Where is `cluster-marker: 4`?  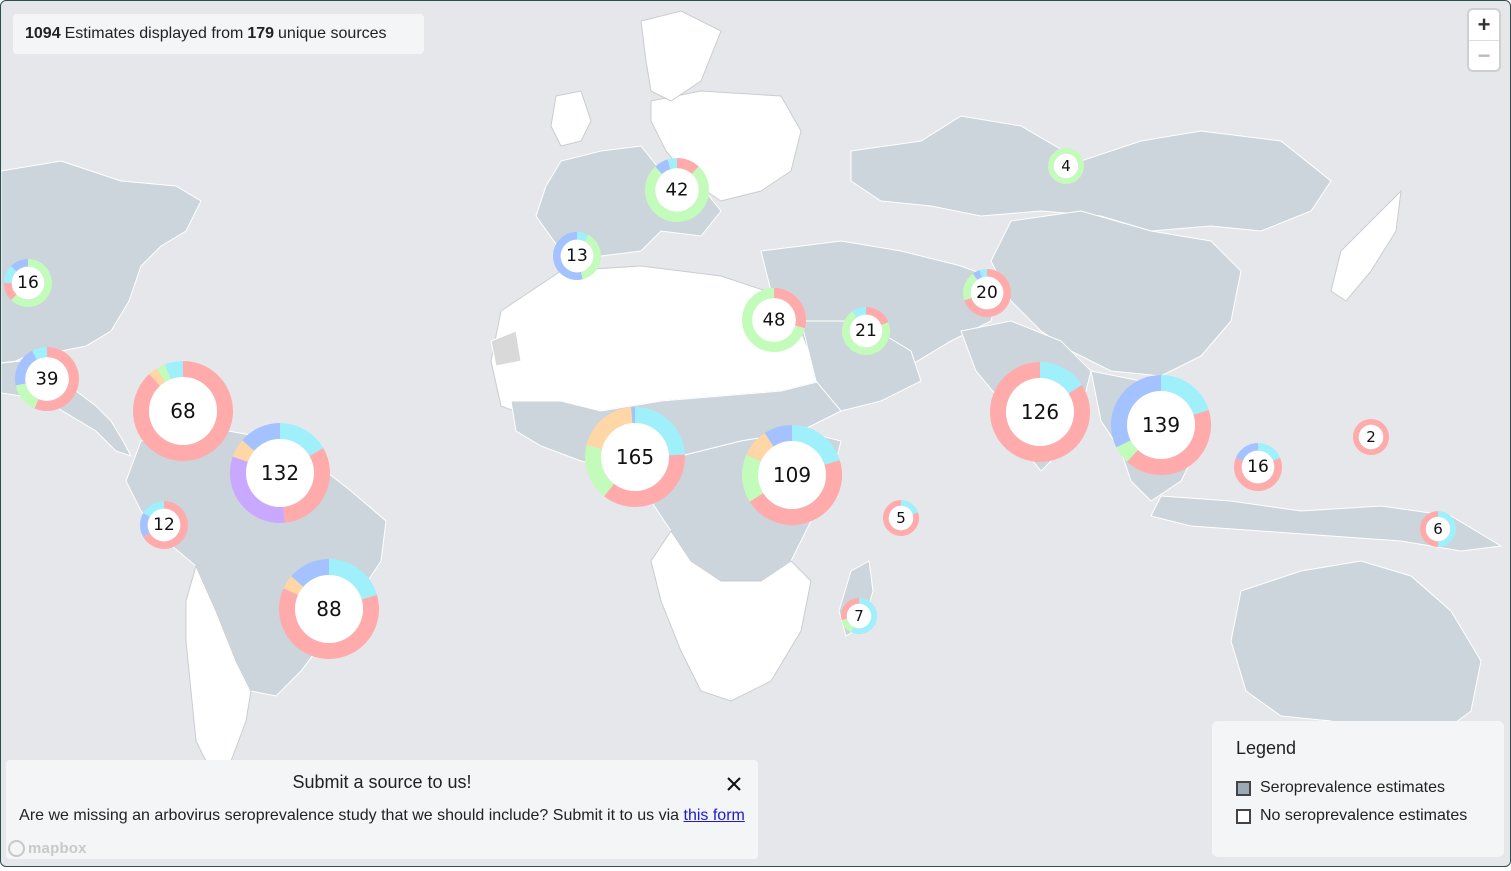 cluster-marker: 4 is located at coordinates (1066, 166).